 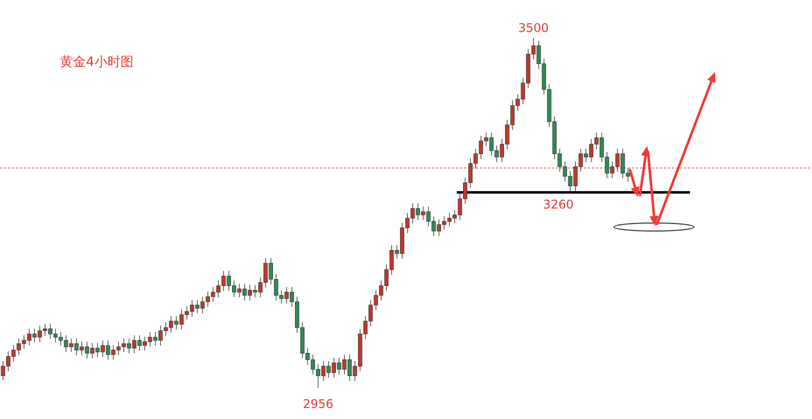 What do you see at coordinates (97, 62) in the screenshot?
I see `text: 黄金4小时图` at bounding box center [97, 62].